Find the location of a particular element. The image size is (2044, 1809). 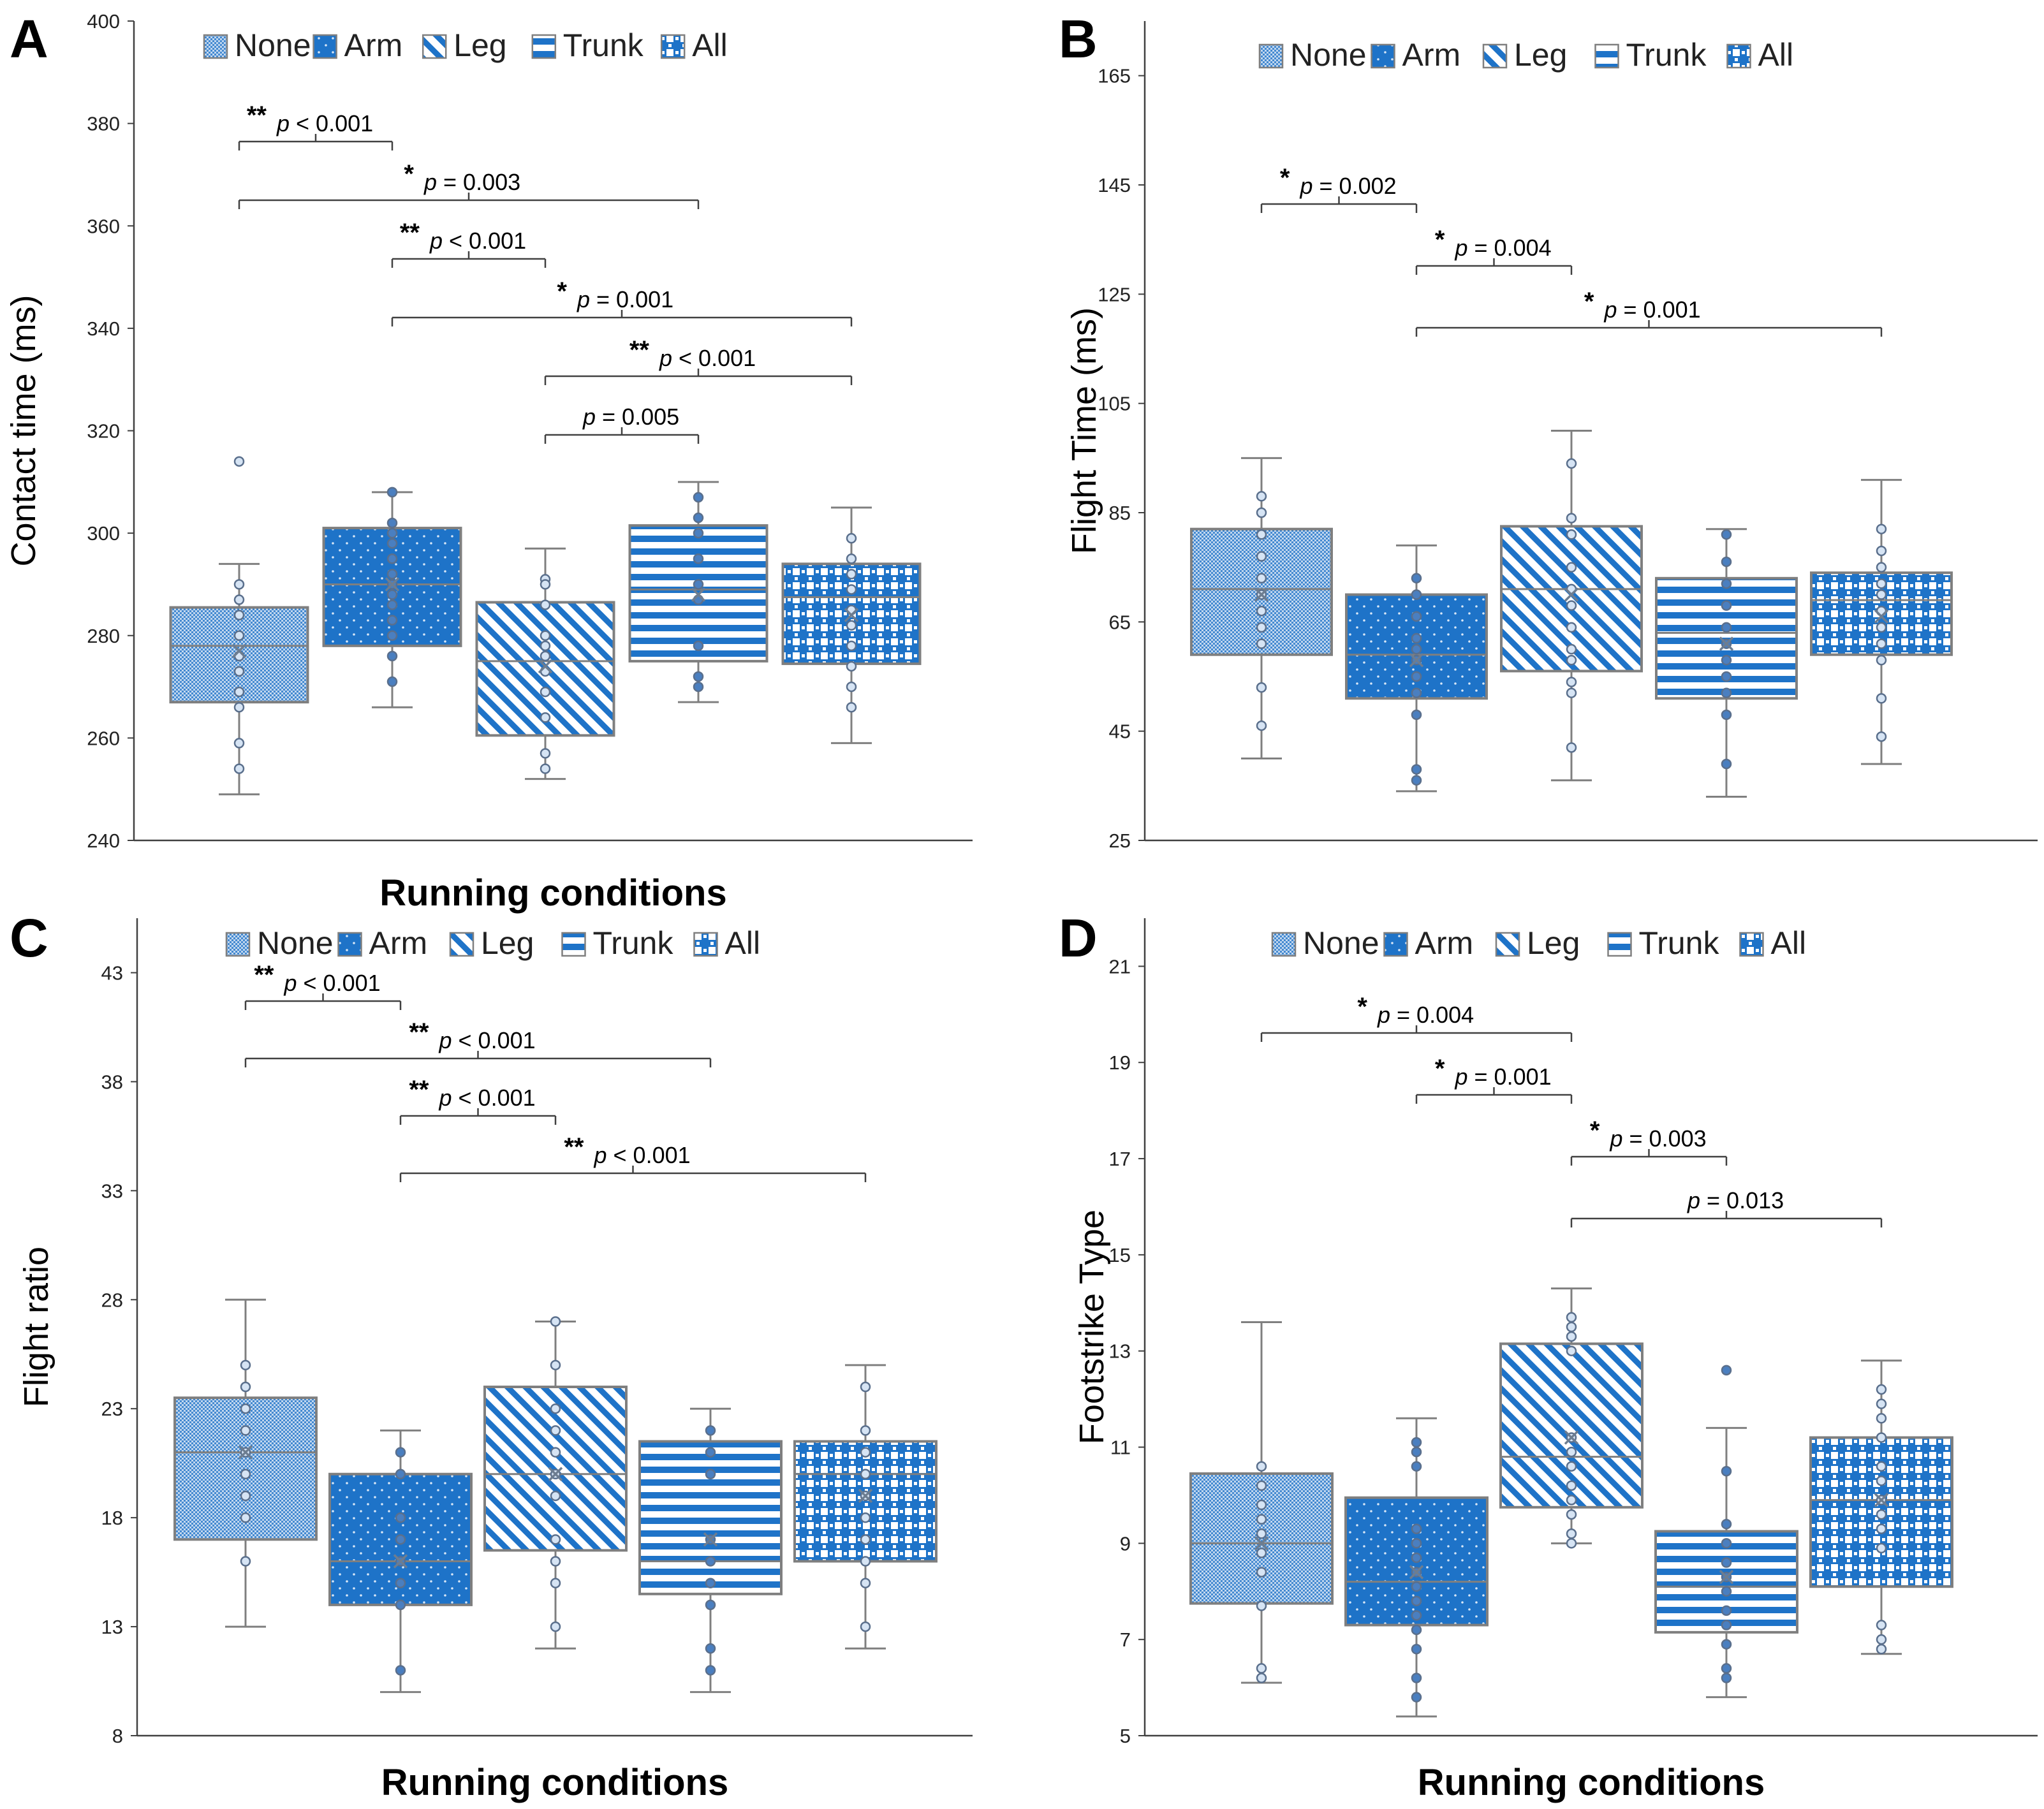

p-value-text: = 0.003 is located at coordinates (1665, 1138).